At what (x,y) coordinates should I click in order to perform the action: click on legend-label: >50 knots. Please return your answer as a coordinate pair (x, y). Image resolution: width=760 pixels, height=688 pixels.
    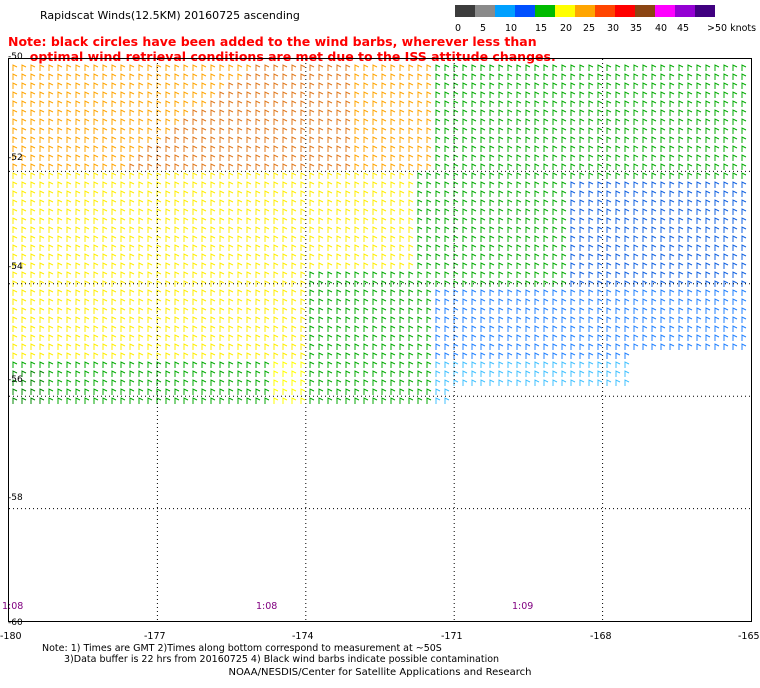
    Looking at the image, I should click on (732, 28).